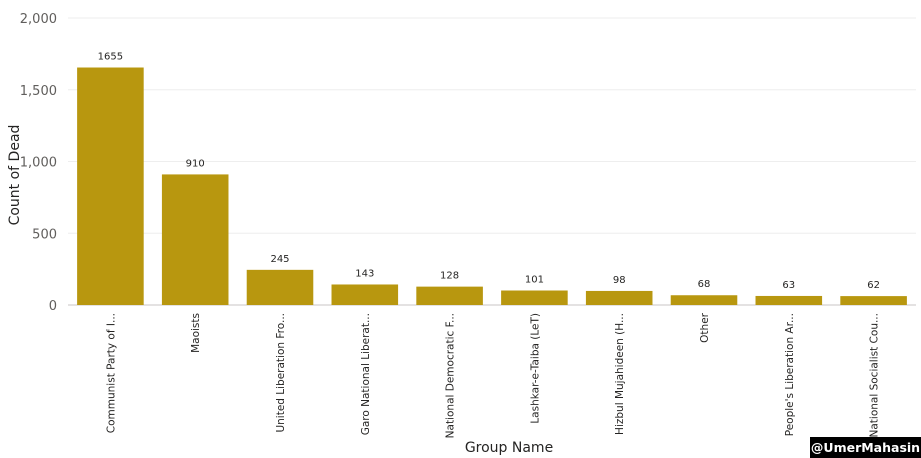 This screenshot has height=458, width=921. I want to click on data-label: 62, so click(873, 285).